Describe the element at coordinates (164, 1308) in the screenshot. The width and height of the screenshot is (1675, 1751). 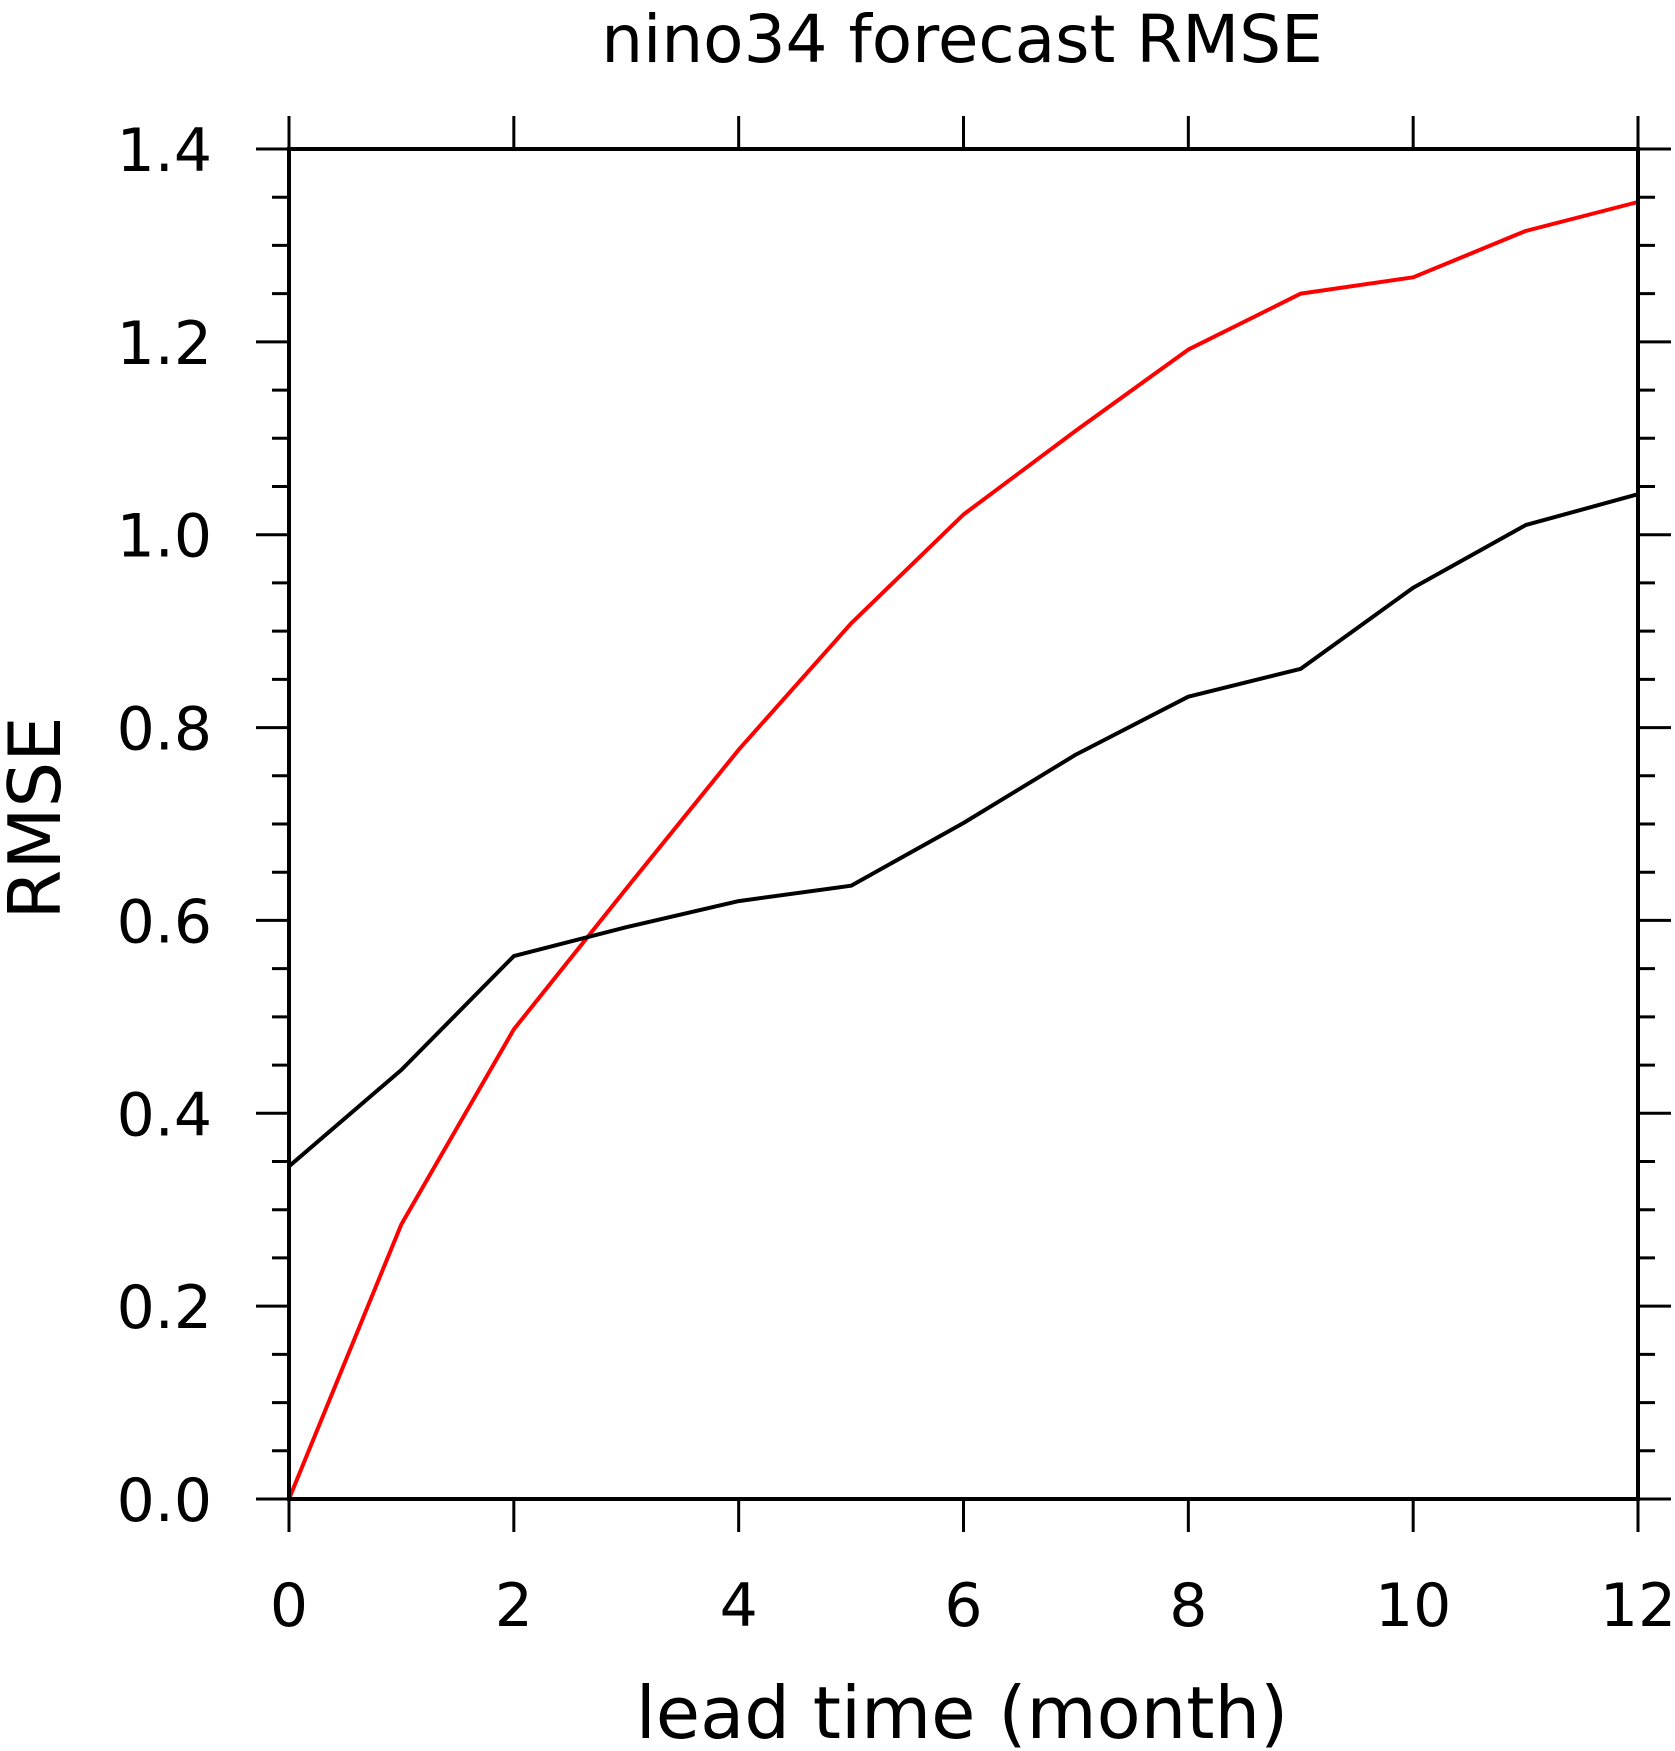
I see `y-tick-label: 0.2` at that location.